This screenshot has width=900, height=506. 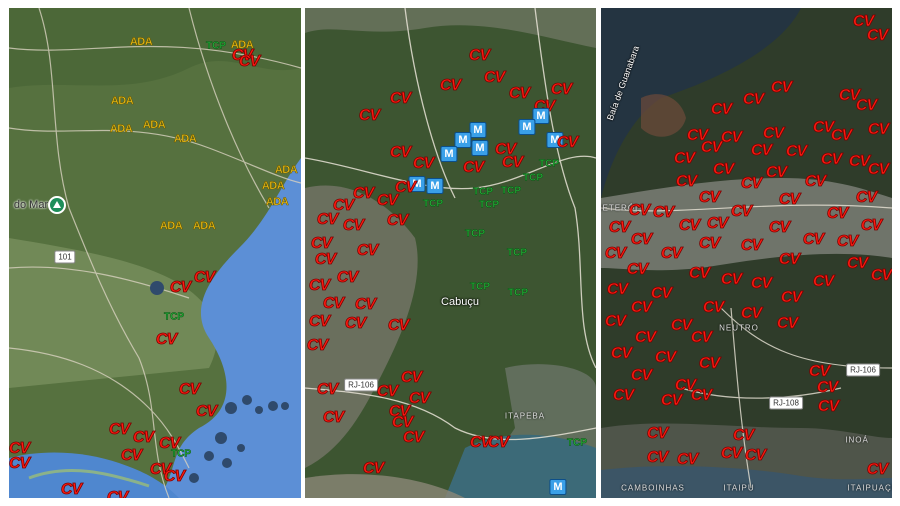 What do you see at coordinates (480, 148) in the screenshot?
I see `milicia-marker: M` at bounding box center [480, 148].